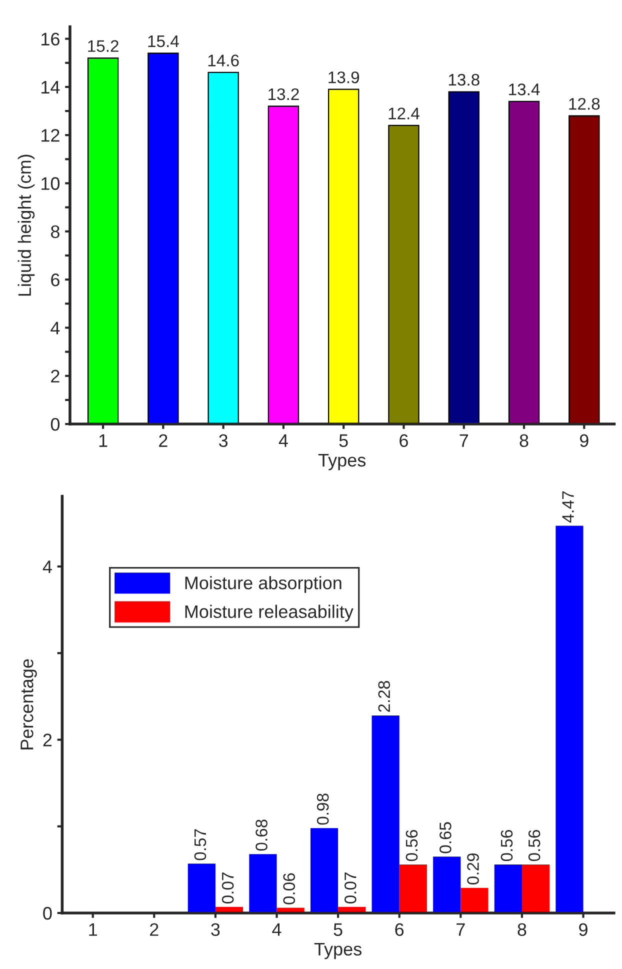  I want to click on y-tick-label: 14, so click(51, 87).